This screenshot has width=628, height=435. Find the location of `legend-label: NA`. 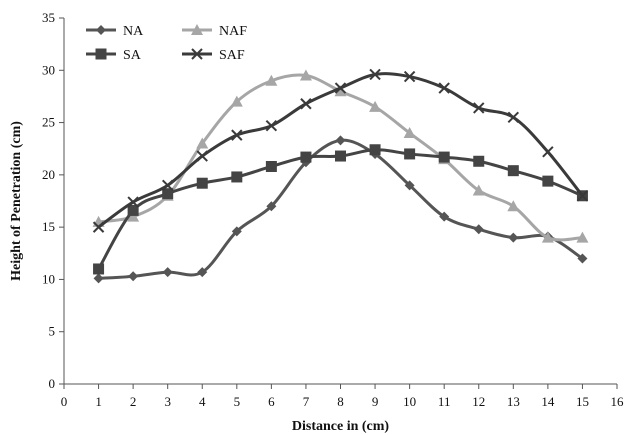

legend-label: NA is located at coordinates (133, 31).